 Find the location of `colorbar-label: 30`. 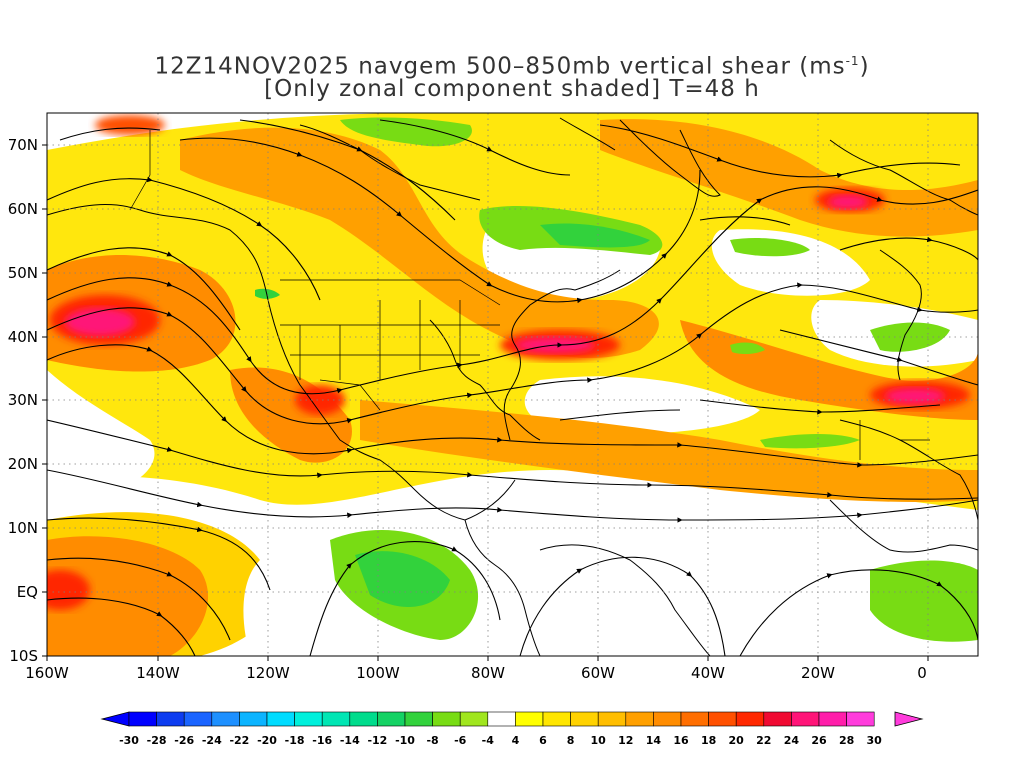

colorbar-label: 30 is located at coordinates (875, 740).